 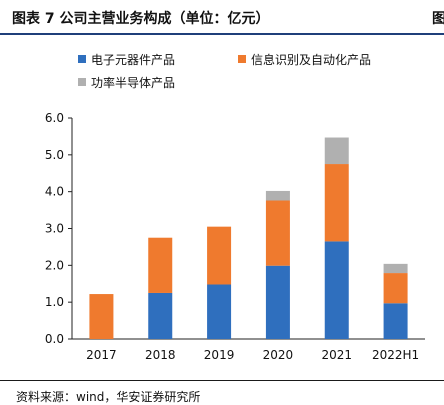 What do you see at coordinates (133, 60) in the screenshot?
I see `legend-label-1: 电子元器件产品` at bounding box center [133, 60].